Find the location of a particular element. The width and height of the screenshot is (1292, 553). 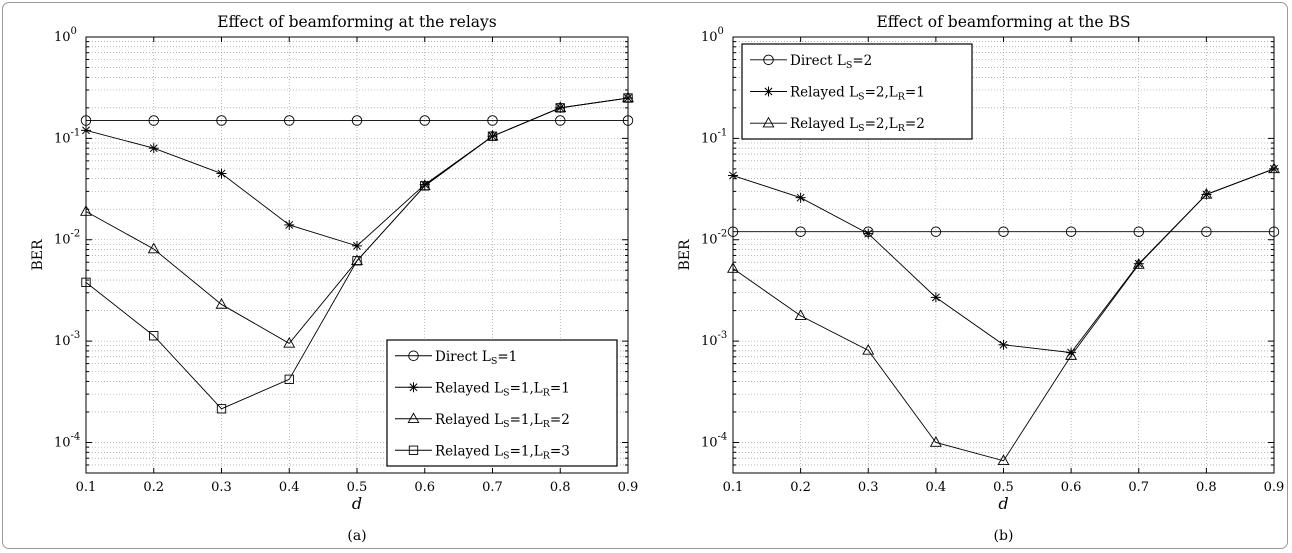

legend-entry: Relayed LS=2,LR=2 is located at coordinates (837, 125).